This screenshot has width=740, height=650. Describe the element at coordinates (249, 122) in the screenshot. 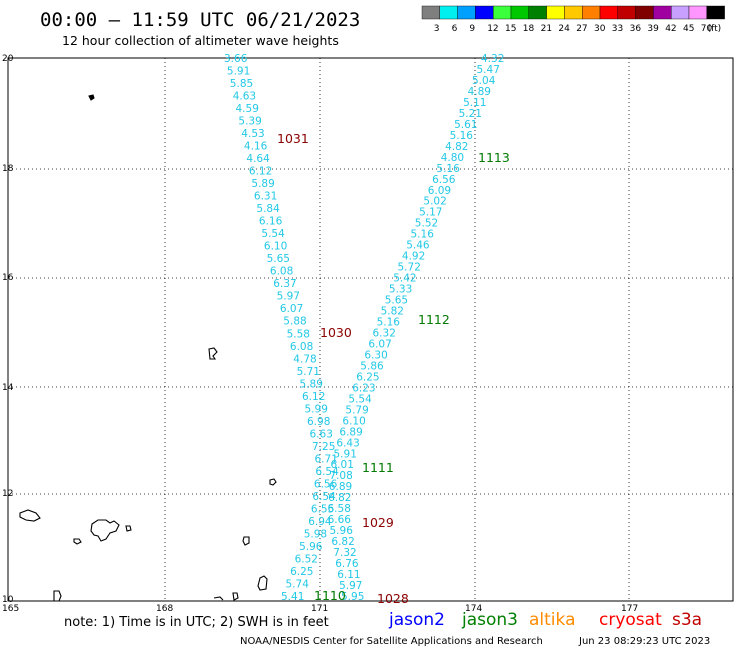

I see `west-track-value: 5.39` at that location.